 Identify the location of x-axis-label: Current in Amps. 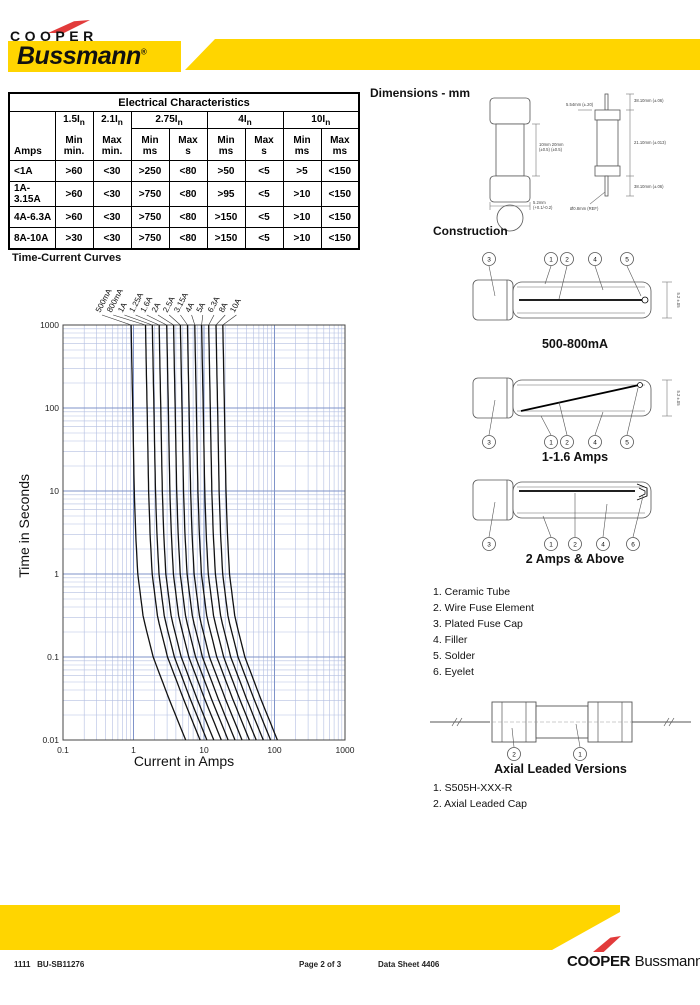
(184, 761).